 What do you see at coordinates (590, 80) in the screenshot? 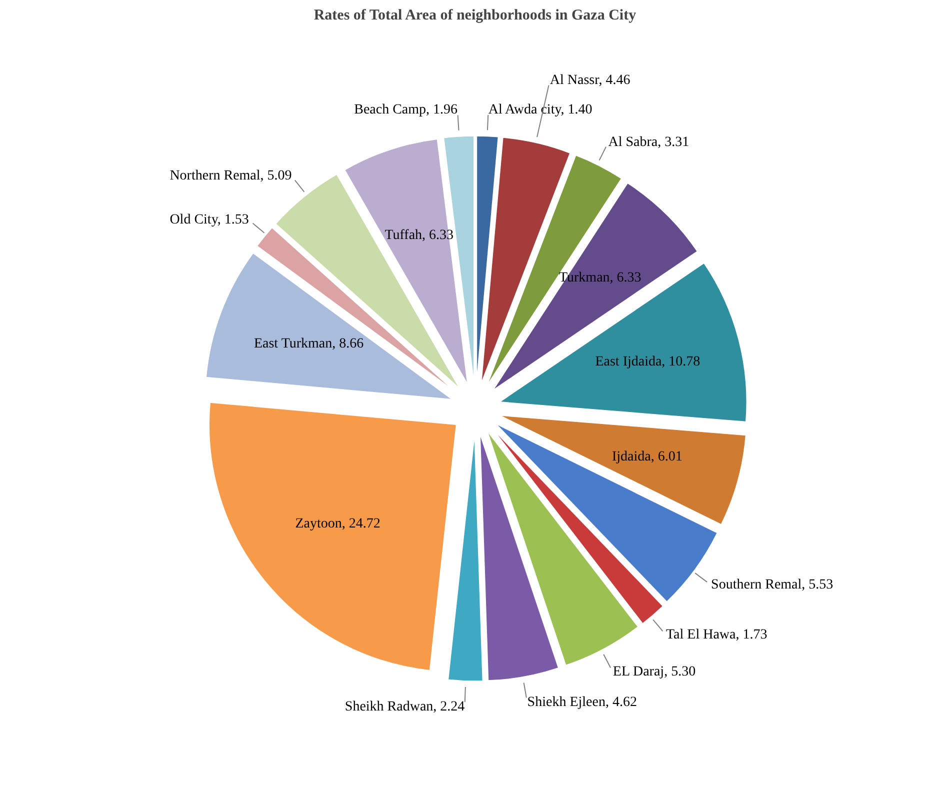
I see `slice-label: Al Nassr, 4.46` at bounding box center [590, 80].